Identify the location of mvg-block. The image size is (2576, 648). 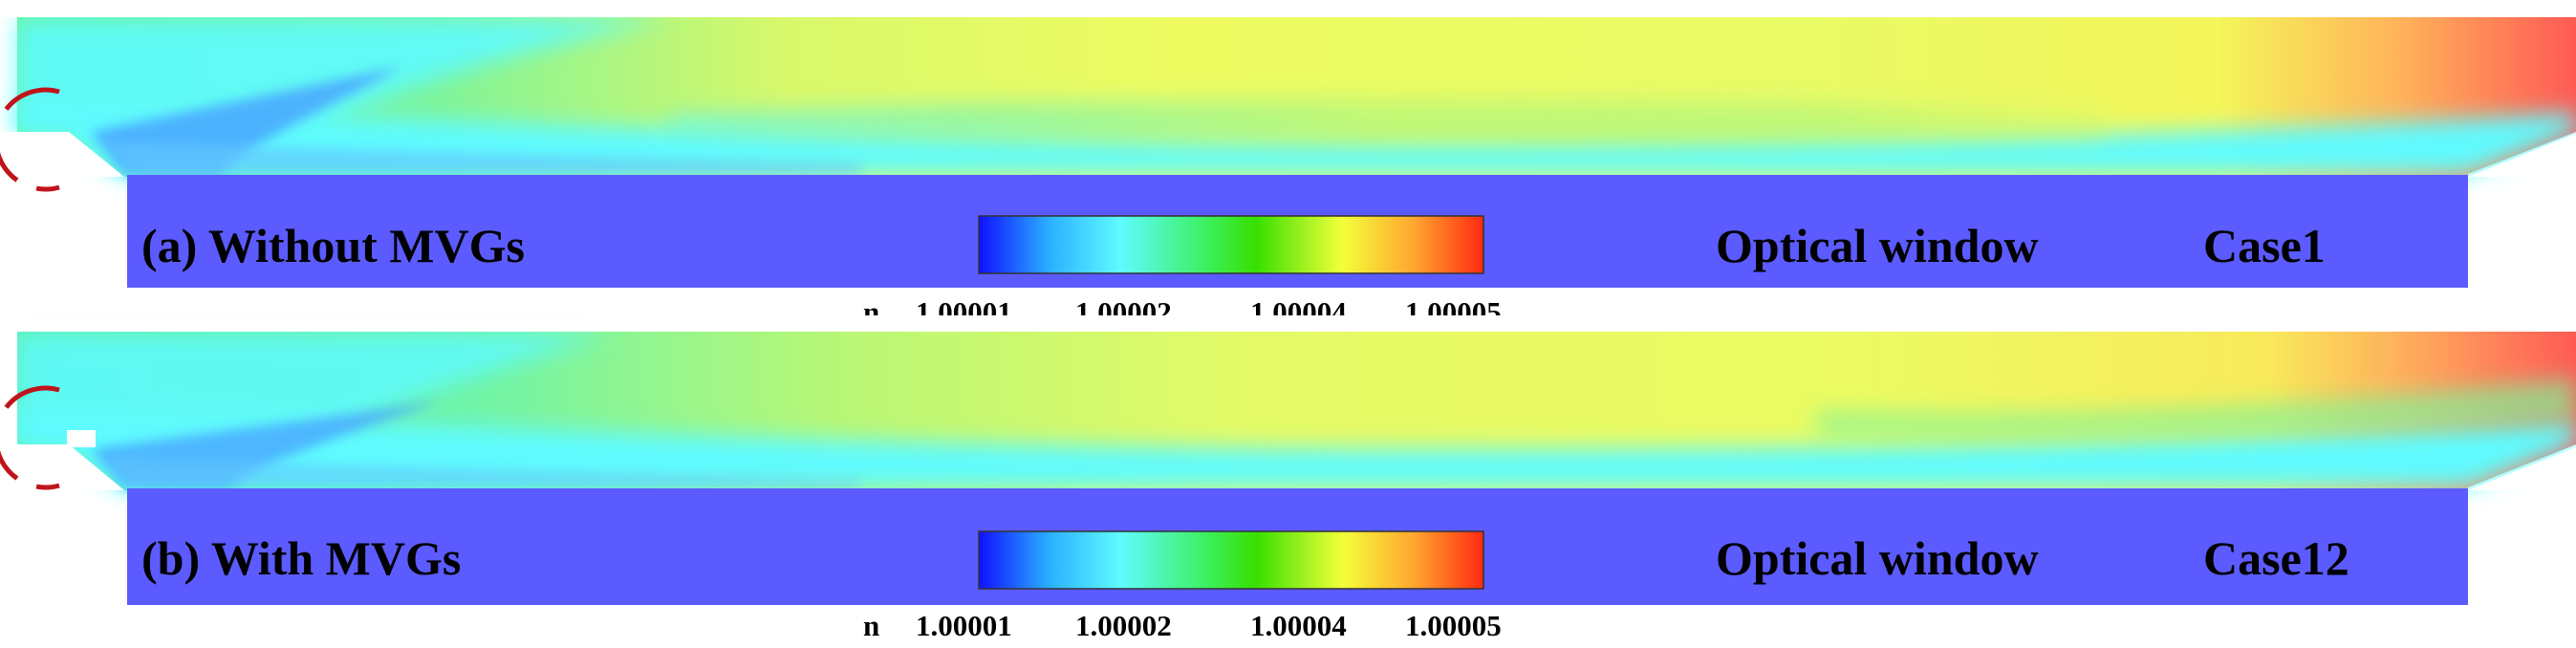
(81, 438).